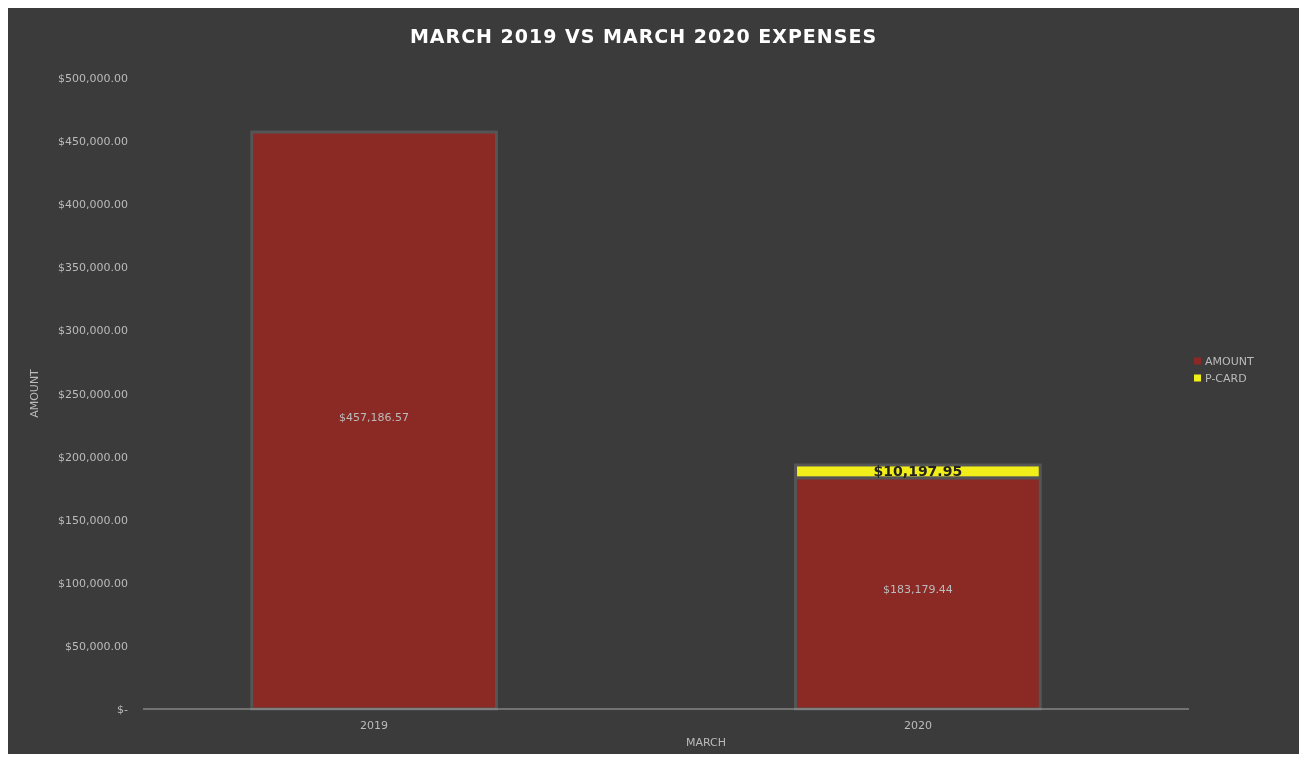 This screenshot has width=1307, height=762. Describe the element at coordinates (917, 590) in the screenshot. I see `data-label: $183,179.44` at that location.